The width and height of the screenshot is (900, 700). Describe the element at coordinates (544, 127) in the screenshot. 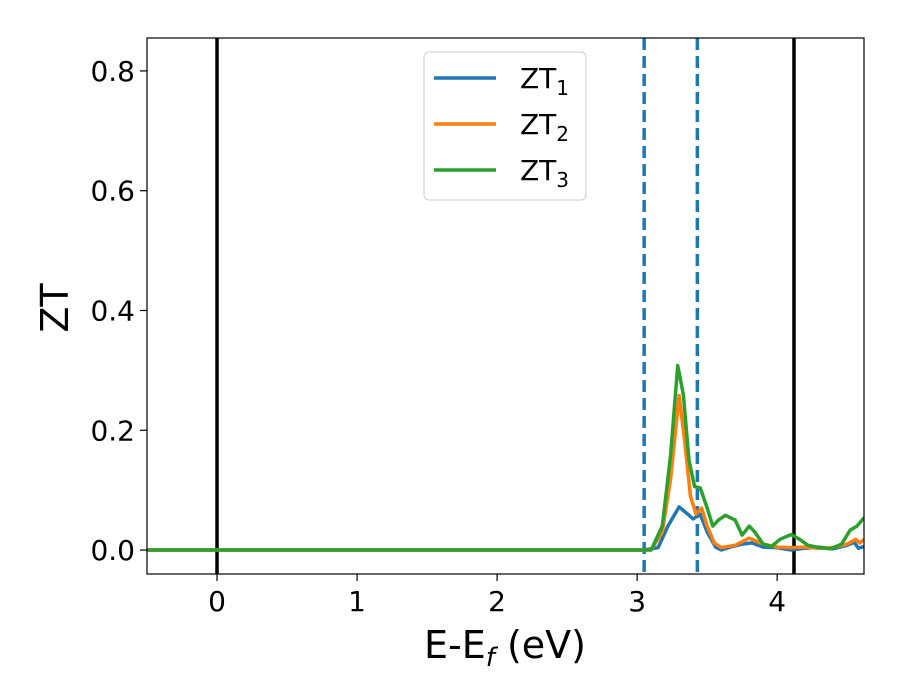

I see `legend-label-zt2: ZT2` at that location.